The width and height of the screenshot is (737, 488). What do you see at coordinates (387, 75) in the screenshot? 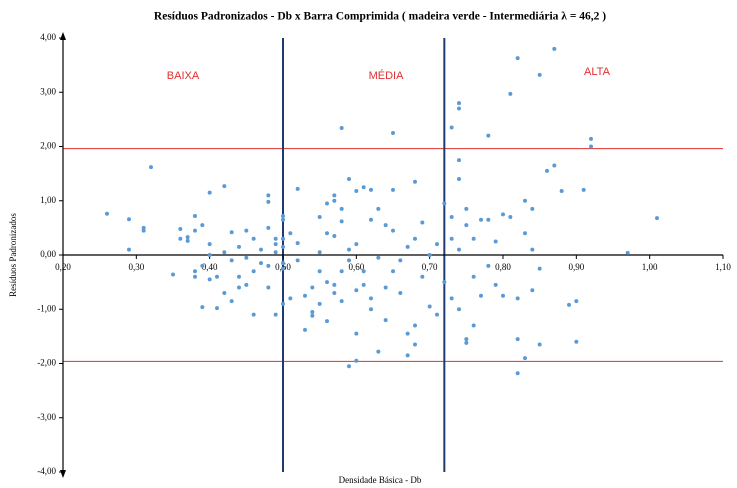
I see `annotation: MÉDIA` at bounding box center [387, 75].